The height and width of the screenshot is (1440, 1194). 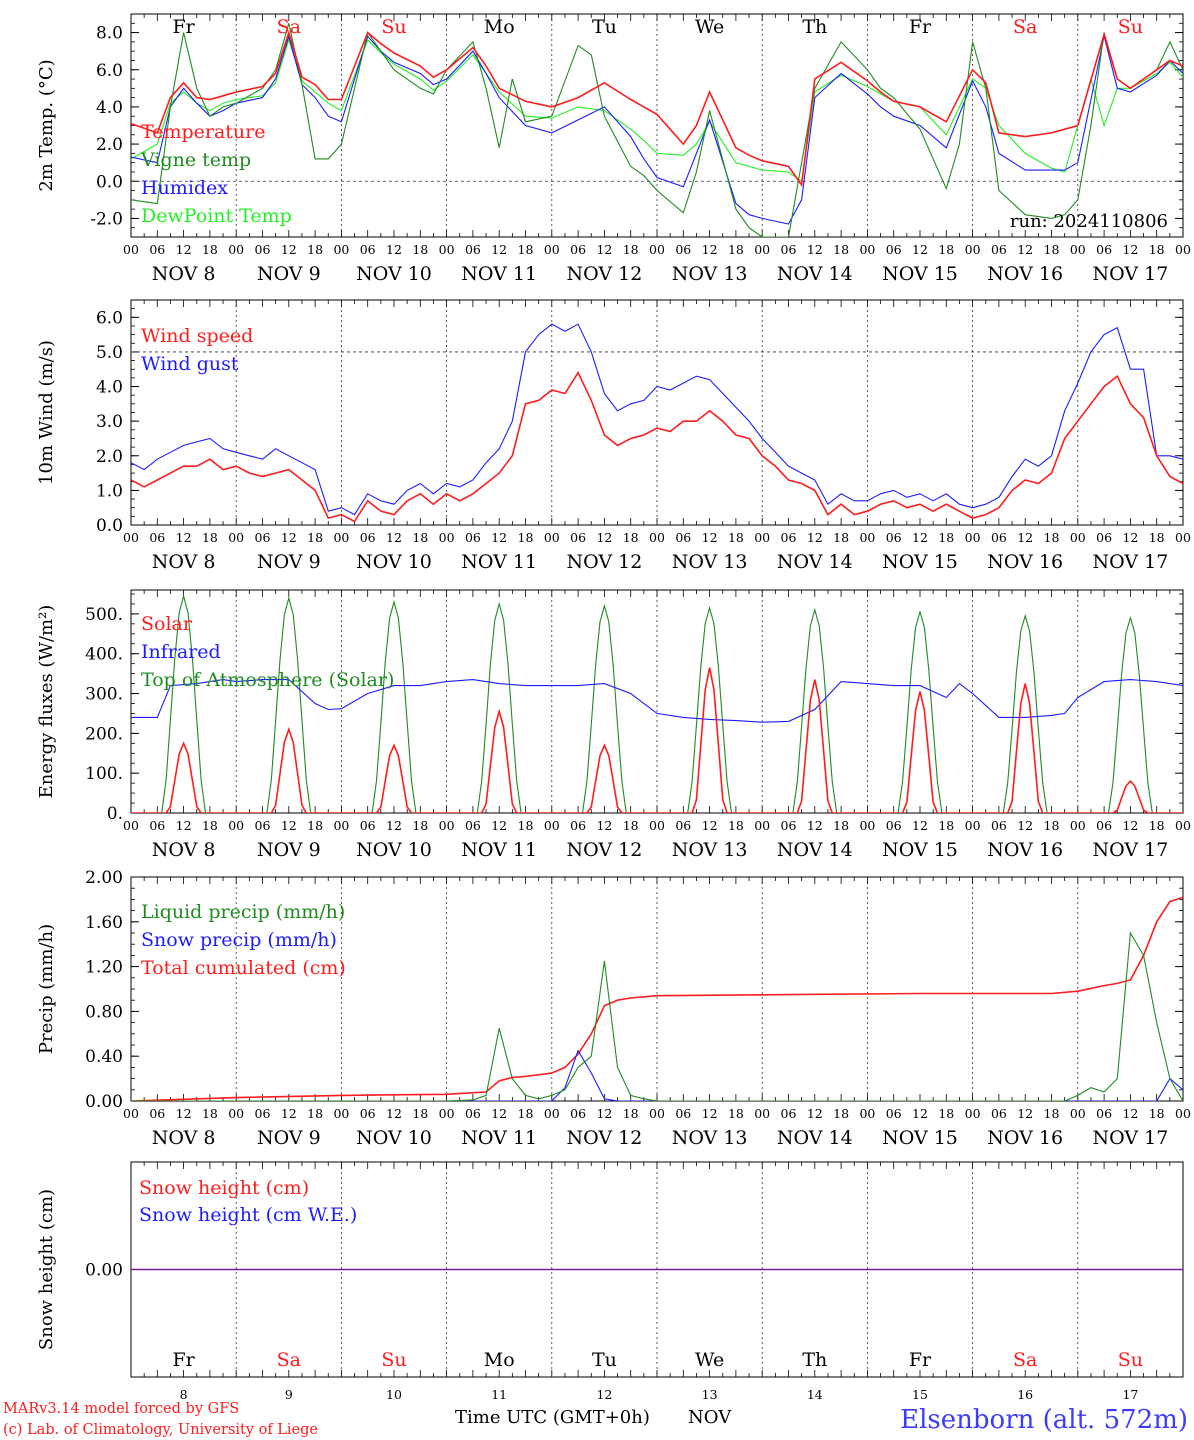 I want to click on series-line-infrared, so click(x=657, y=701).